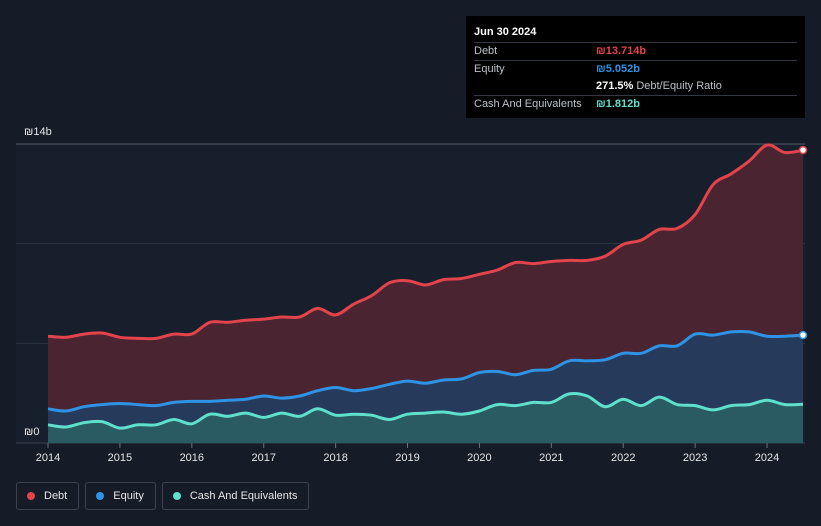  What do you see at coordinates (679, 86) in the screenshot?
I see `tooltip-ratio-label: Debt/Equity Ratio` at bounding box center [679, 86].